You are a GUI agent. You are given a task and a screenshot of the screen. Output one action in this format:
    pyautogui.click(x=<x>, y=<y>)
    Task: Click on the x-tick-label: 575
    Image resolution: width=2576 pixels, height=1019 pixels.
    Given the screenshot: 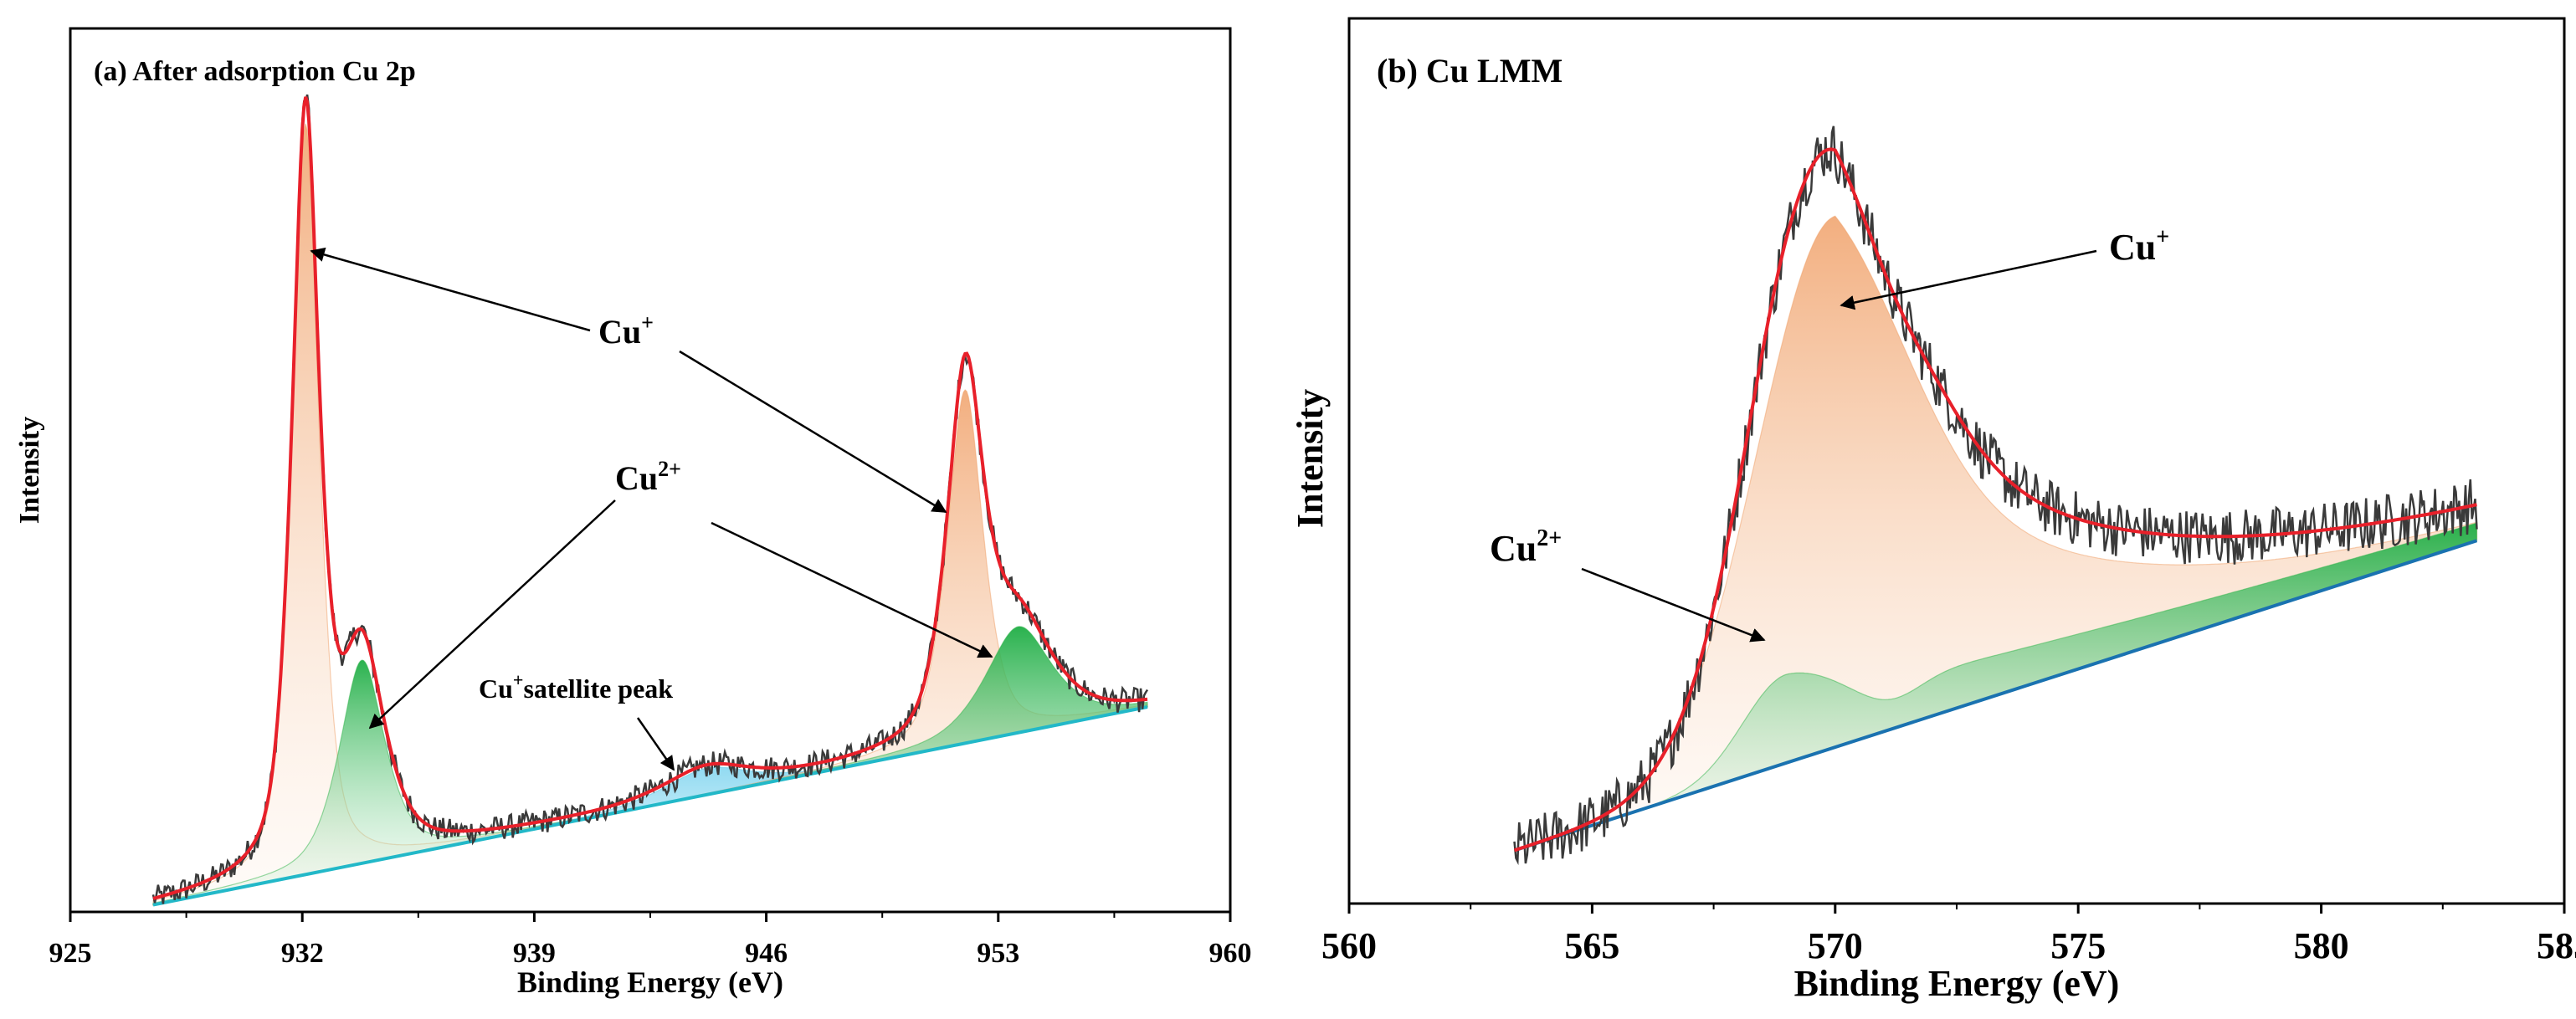 What is the action you would take?
    pyautogui.click(x=2078, y=945)
    